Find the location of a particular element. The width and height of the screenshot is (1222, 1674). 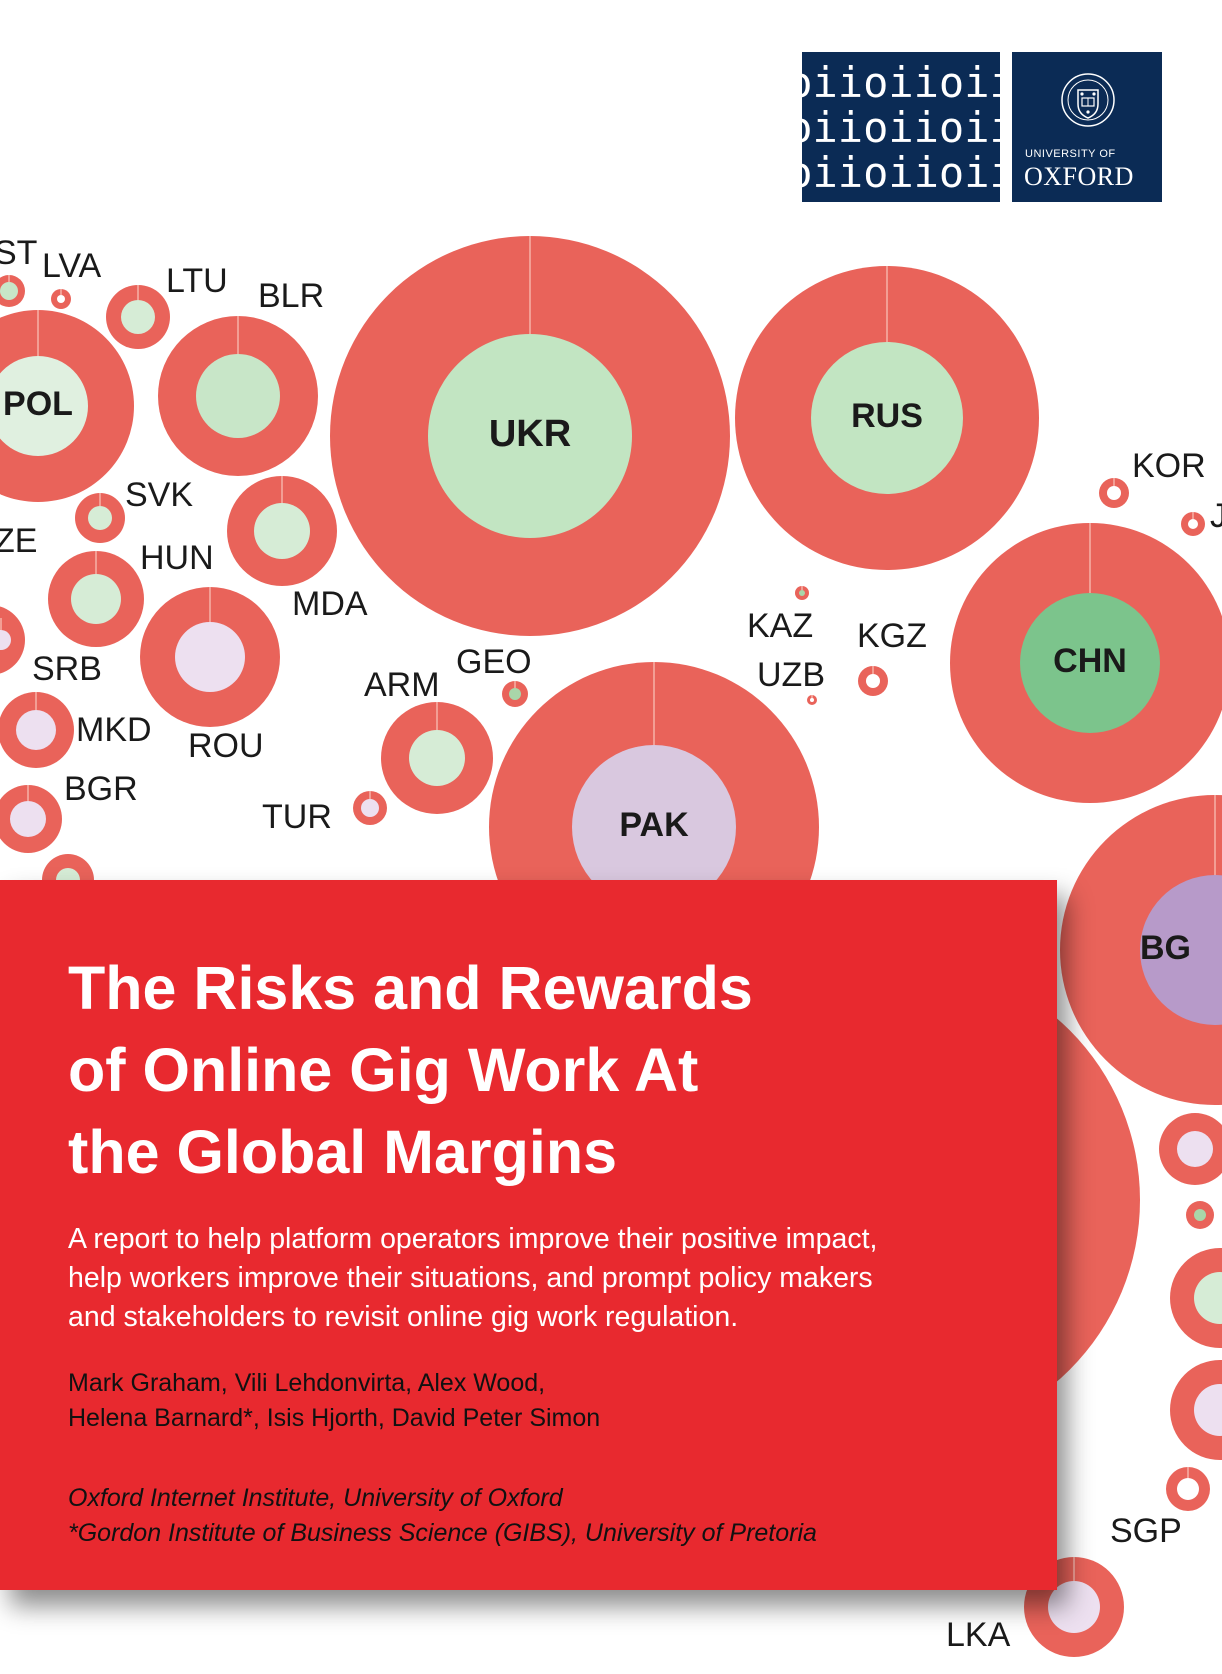

report-title-line: The Risks and Rewards is located at coordinates (410, 988).